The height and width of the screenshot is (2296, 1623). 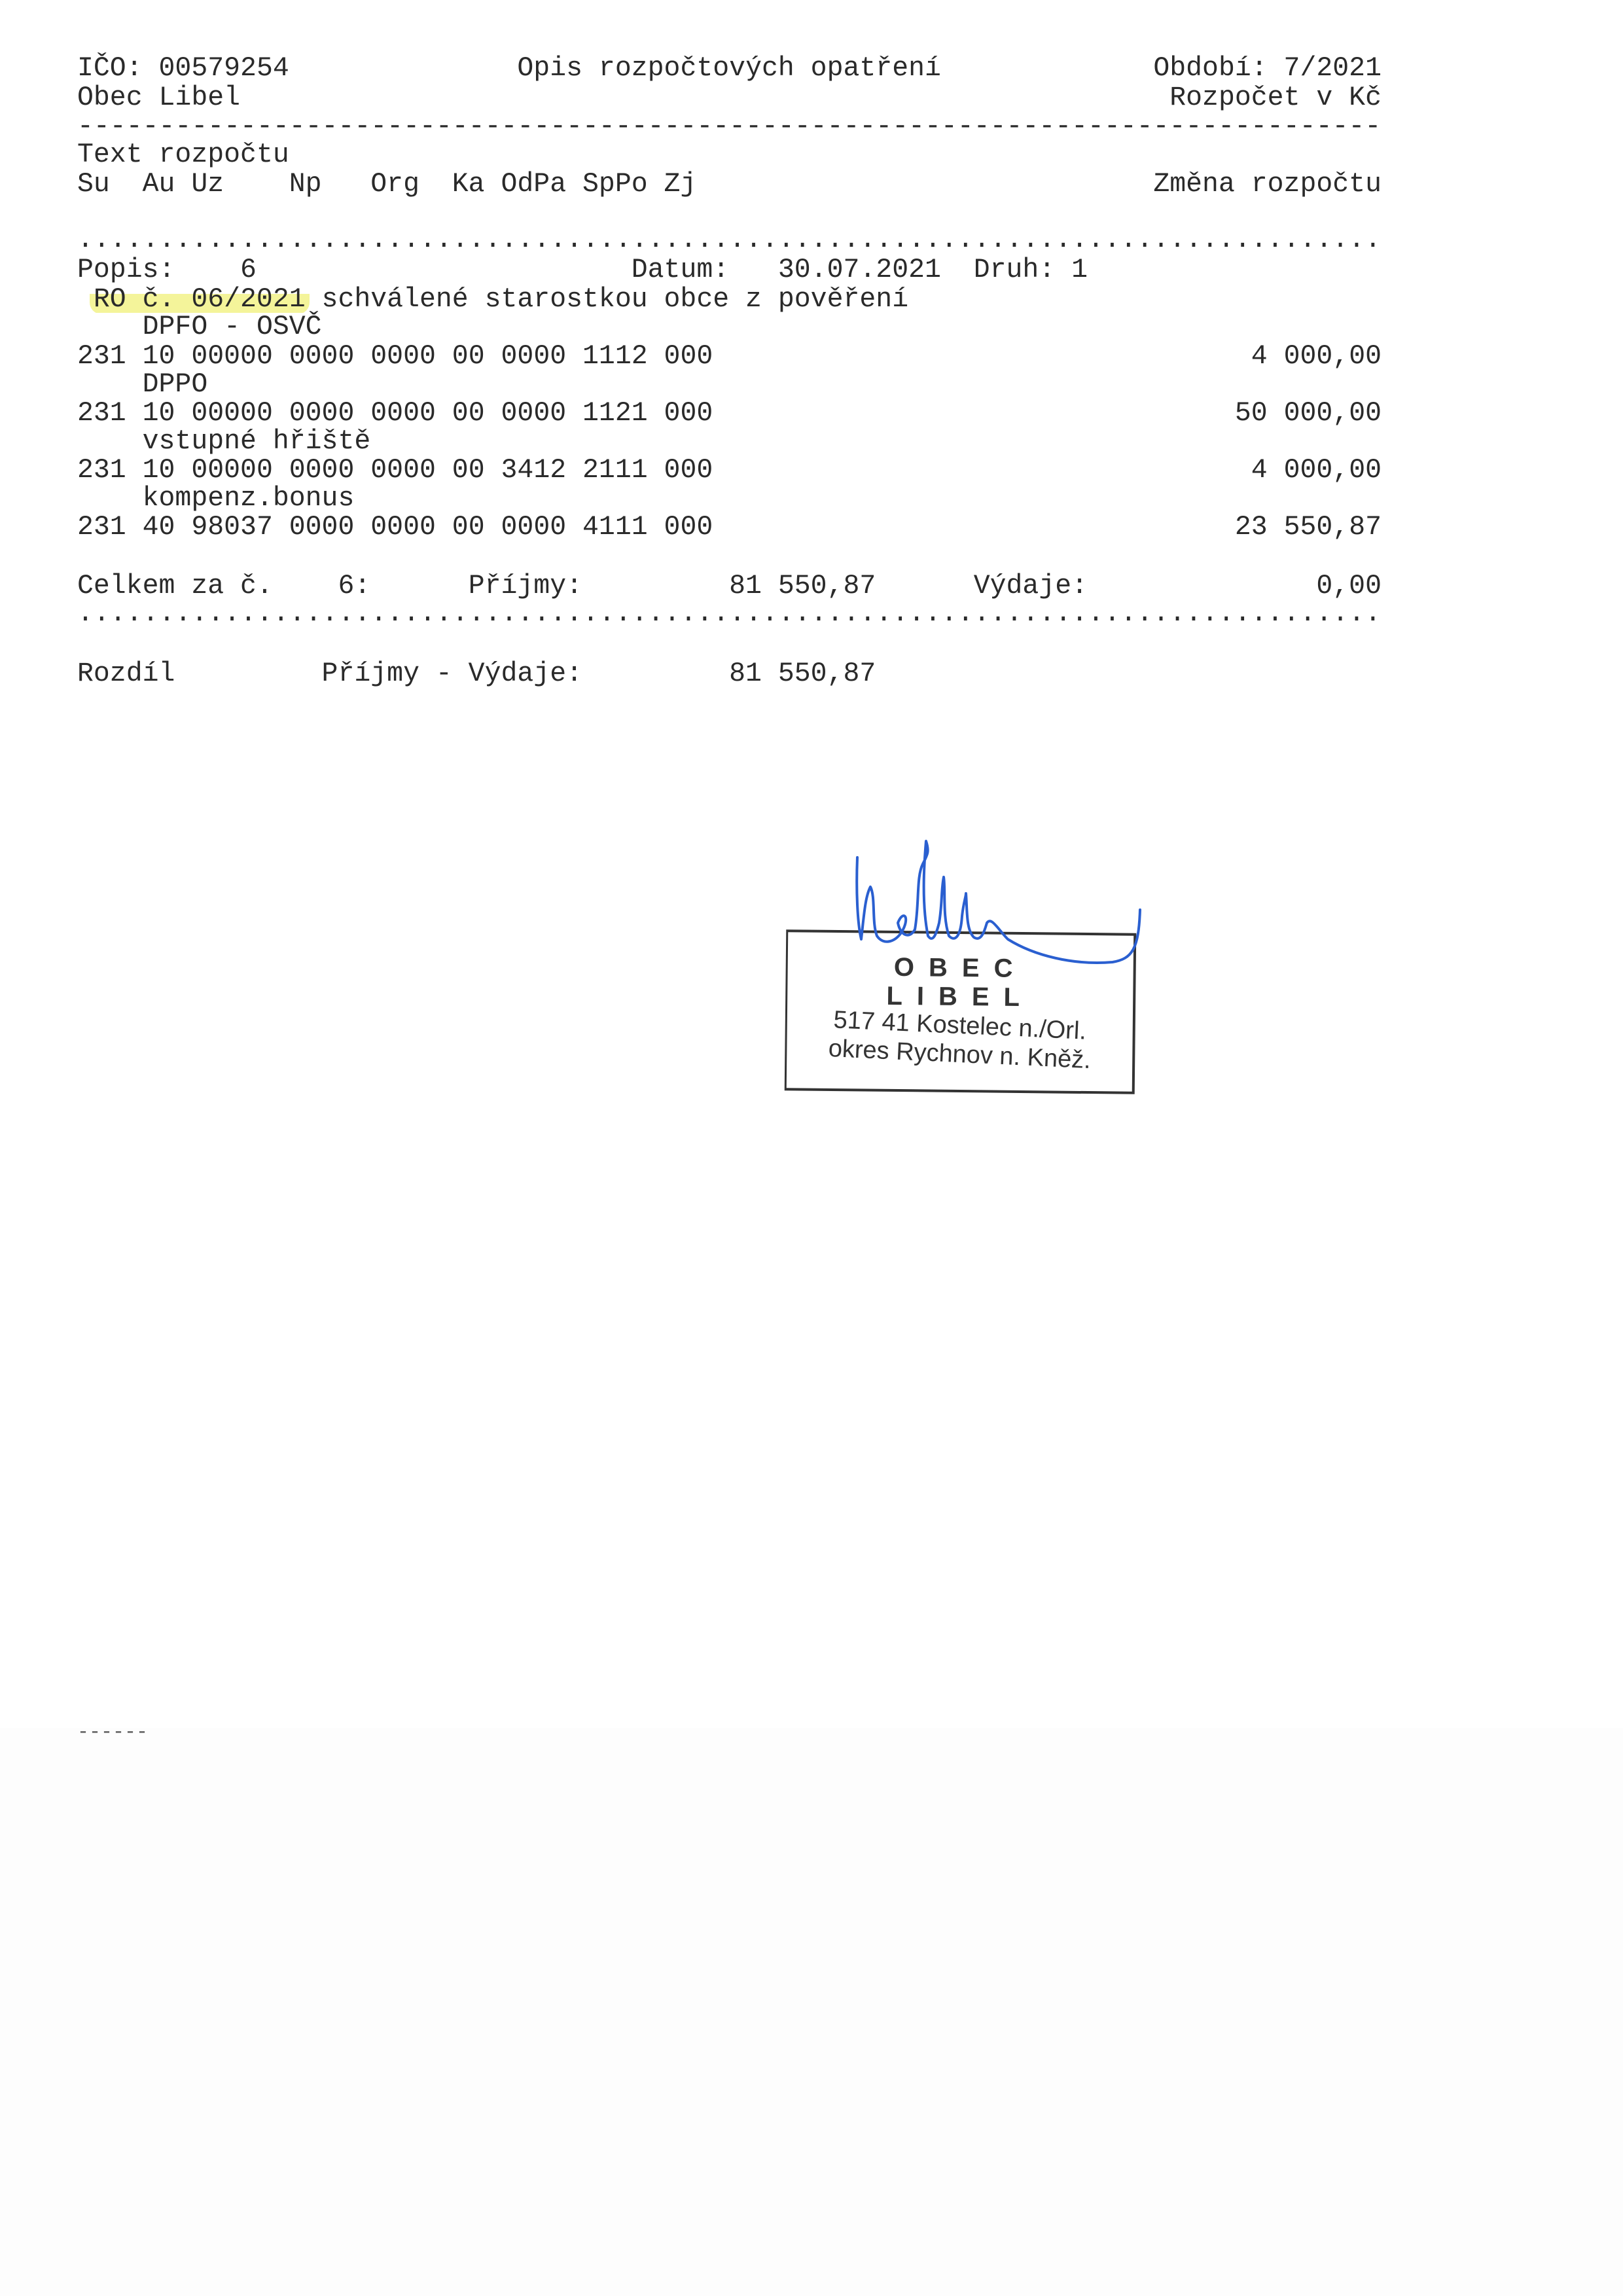 I want to click on col-zj: Zj, so click(x=681, y=185).